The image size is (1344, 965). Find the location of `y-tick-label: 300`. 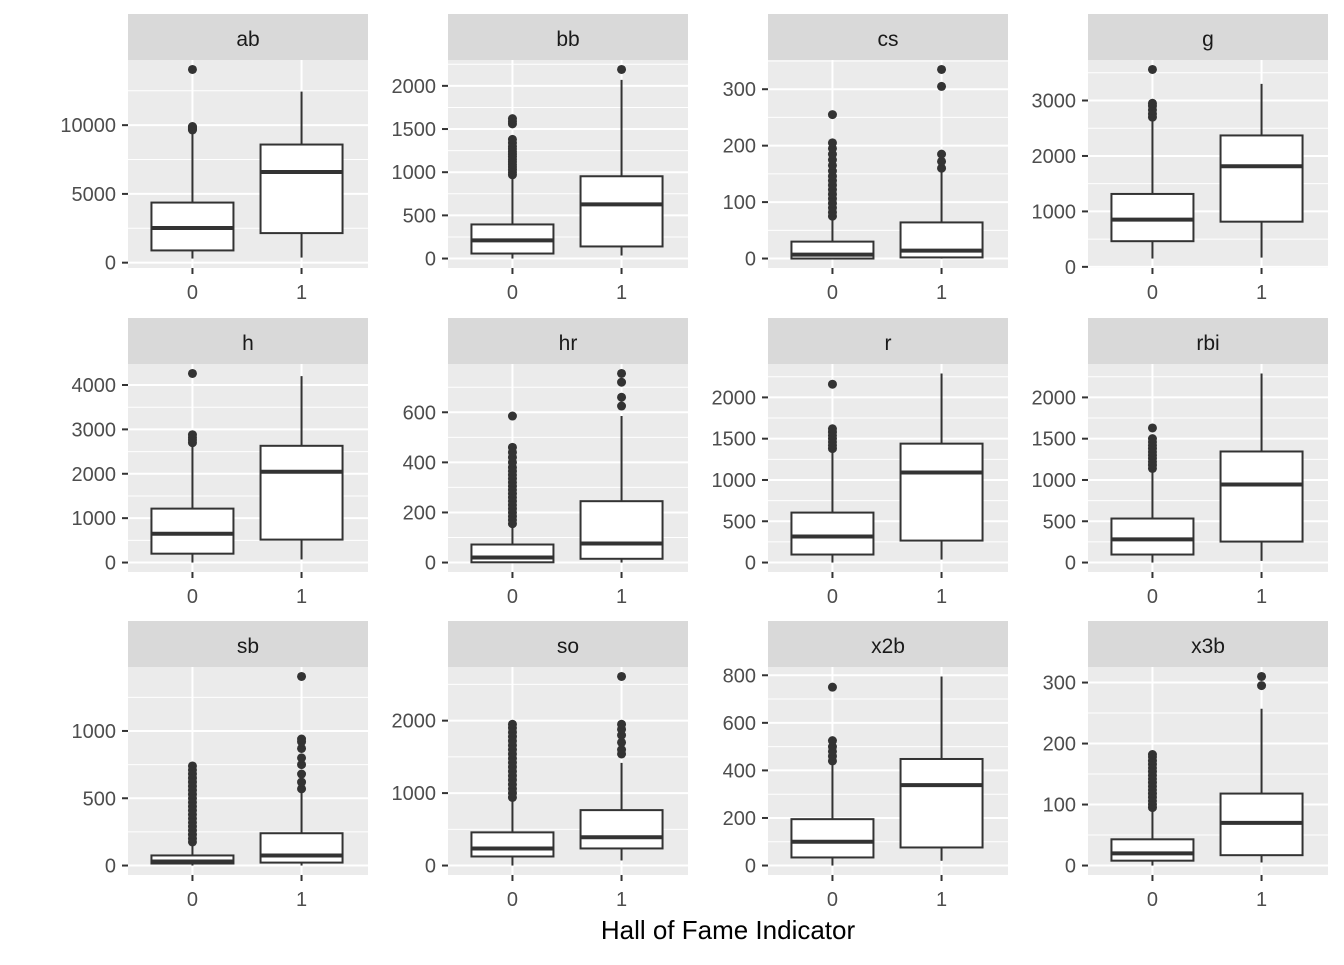

y-tick-label: 300 is located at coordinates (739, 90).